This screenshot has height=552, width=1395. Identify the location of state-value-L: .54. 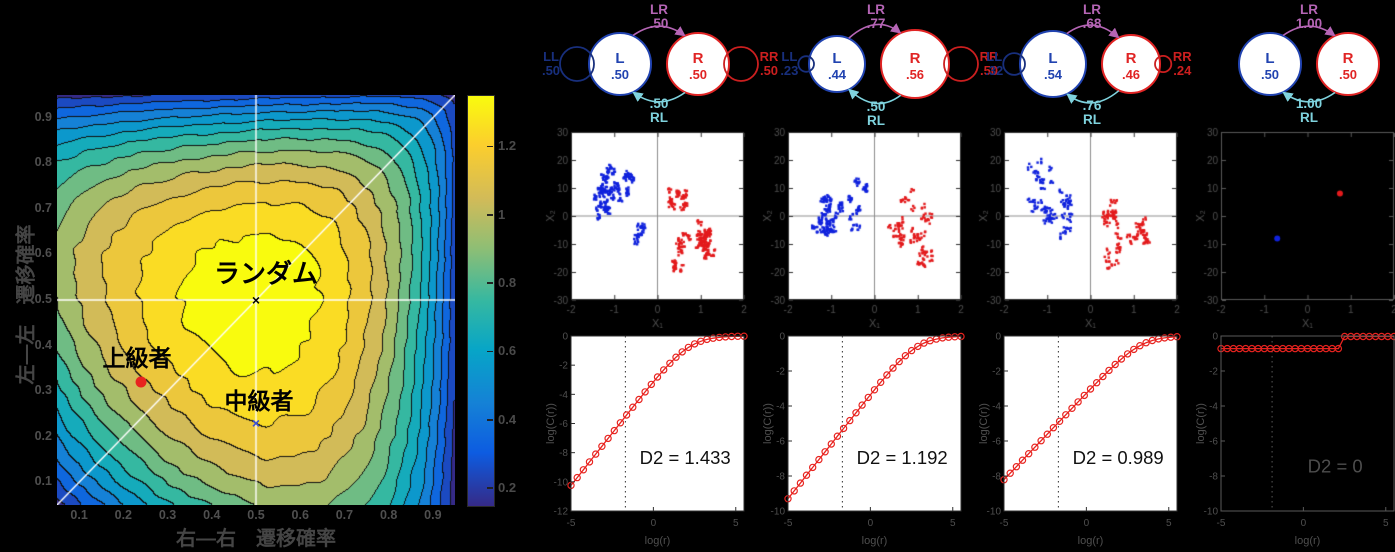
(1053, 74).